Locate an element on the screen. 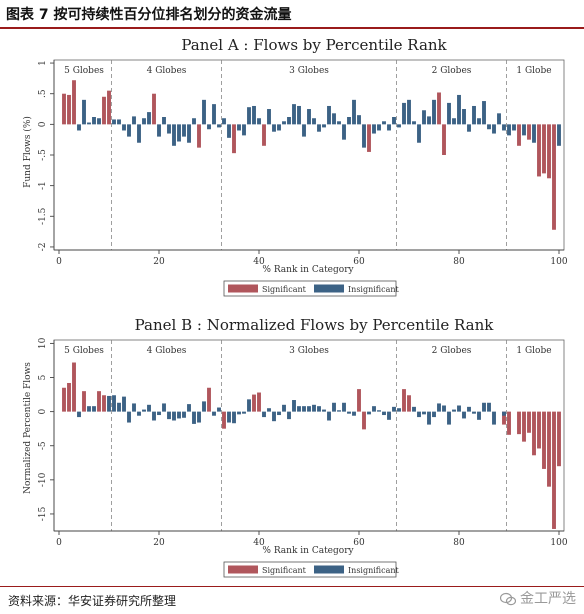 The width and height of the screenshot is (584, 614). x-tick-label-3: 60 is located at coordinates (359, 262).